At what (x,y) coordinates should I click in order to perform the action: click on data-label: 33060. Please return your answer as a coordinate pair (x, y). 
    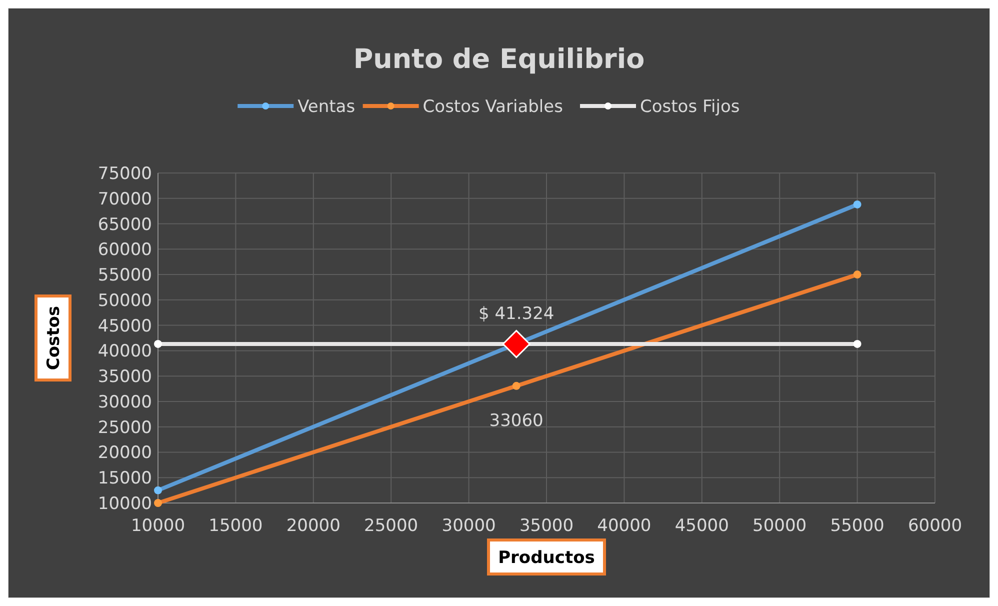
    Looking at the image, I should click on (516, 420).